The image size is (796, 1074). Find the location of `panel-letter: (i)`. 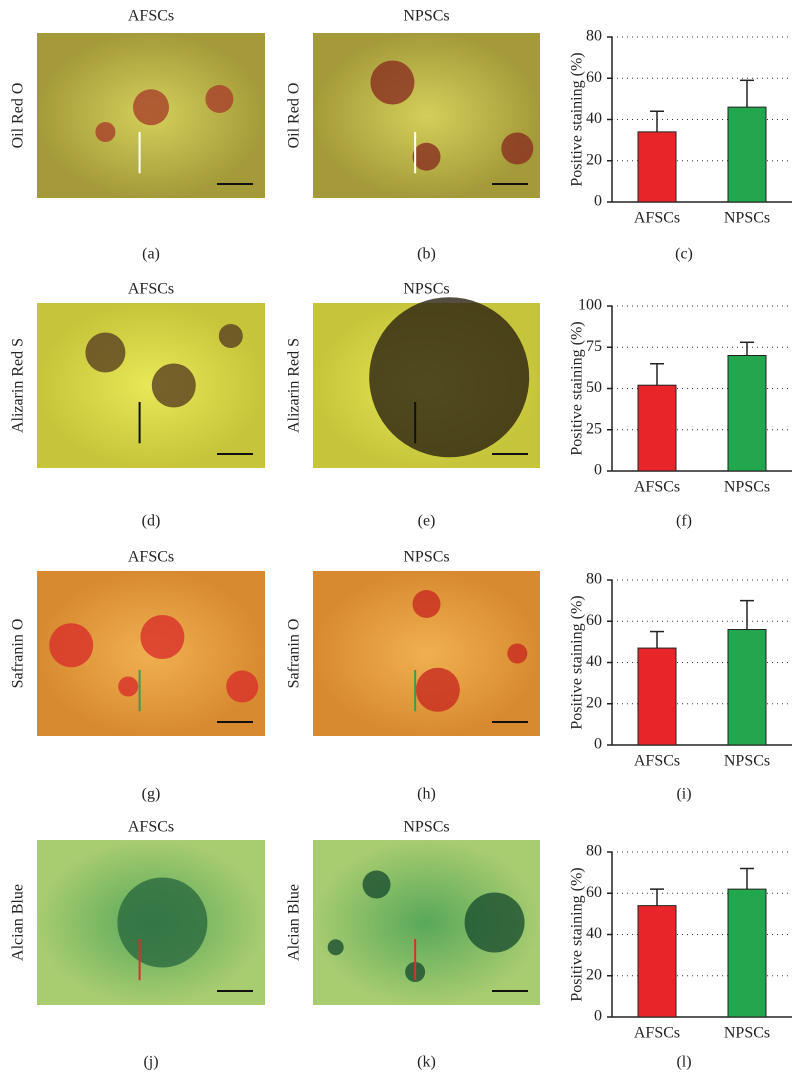

panel-letter: (i) is located at coordinates (683, 794).